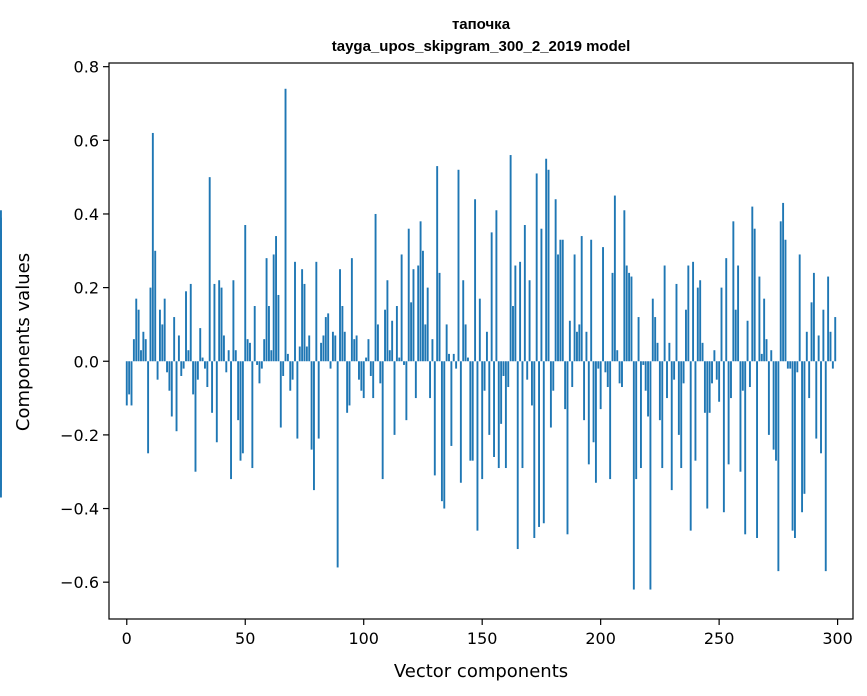 The height and width of the screenshot is (696, 867). What do you see at coordinates (837, 638) in the screenshot?
I see `x-tick-label-300: 300` at bounding box center [837, 638].